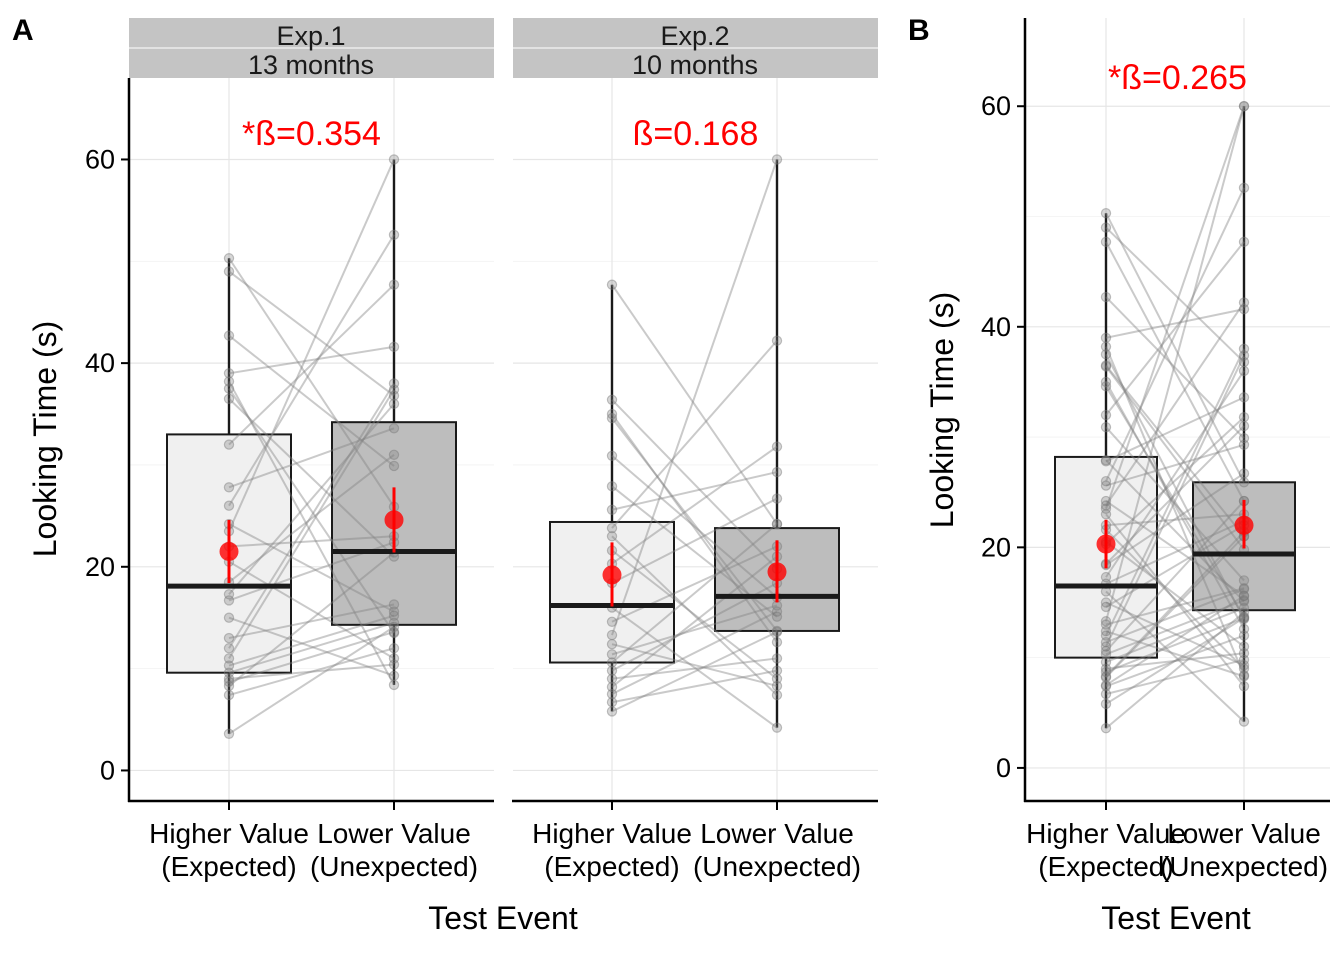 The height and width of the screenshot is (960, 1344). Describe the element at coordinates (310, 36) in the screenshot. I see `facet-strip-label-experiment: Exp.1` at that location.